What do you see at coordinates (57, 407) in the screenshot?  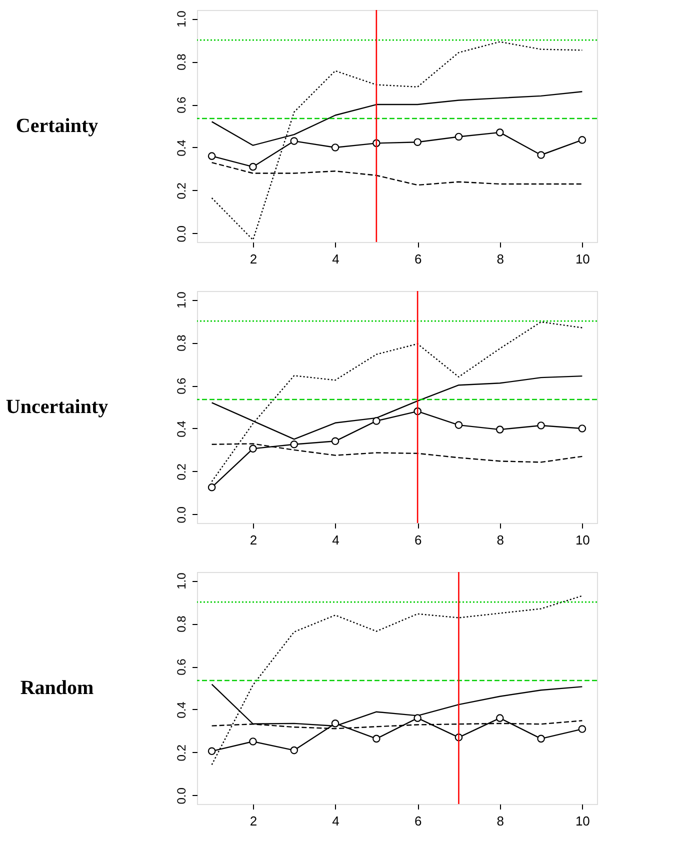 I see `text: Uncertainty` at bounding box center [57, 407].